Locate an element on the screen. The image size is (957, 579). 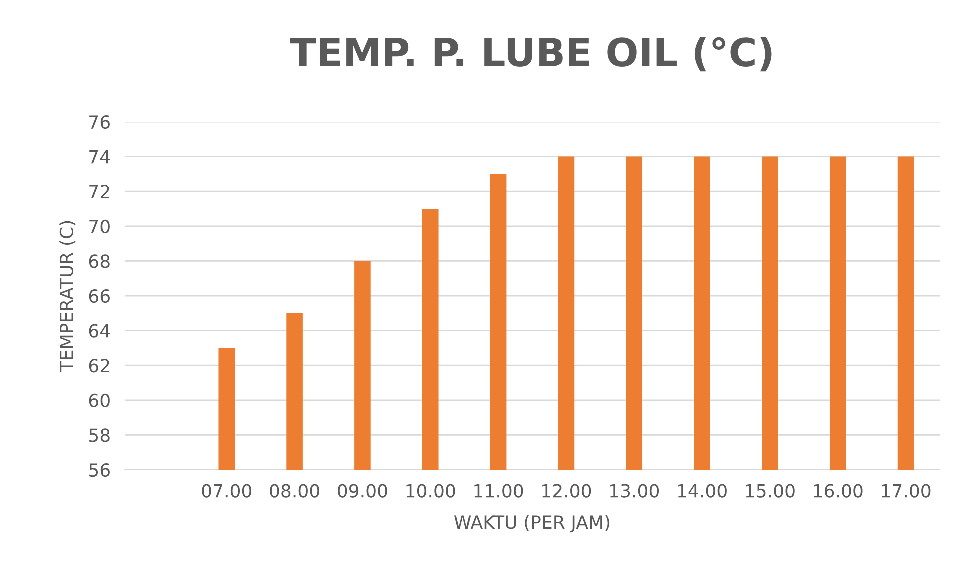
y-tick-label: 60 is located at coordinates (99, 401).